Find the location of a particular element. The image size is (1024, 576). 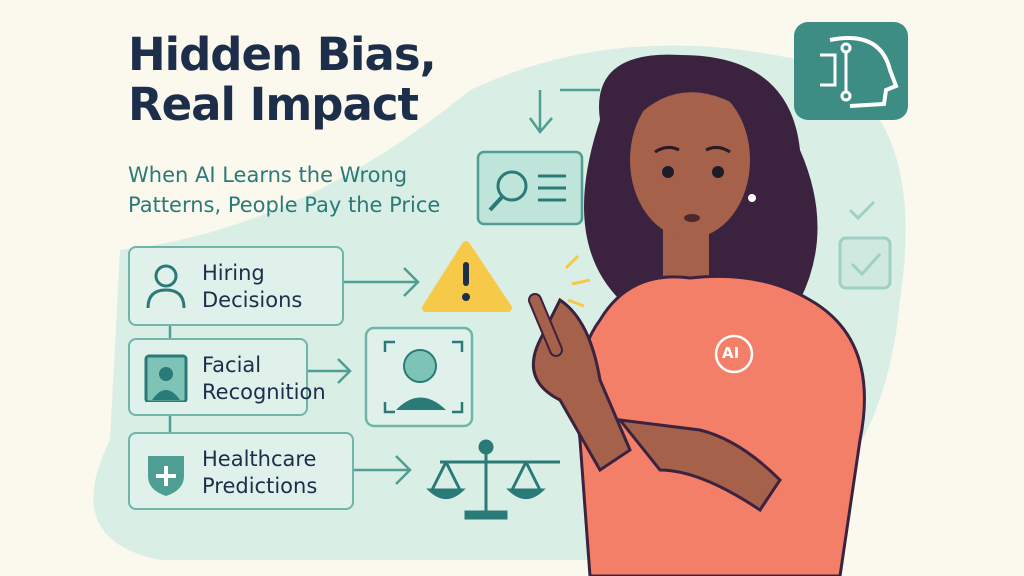

subtitle-line-1: When AI Learns the Wrong is located at coordinates (268, 175).